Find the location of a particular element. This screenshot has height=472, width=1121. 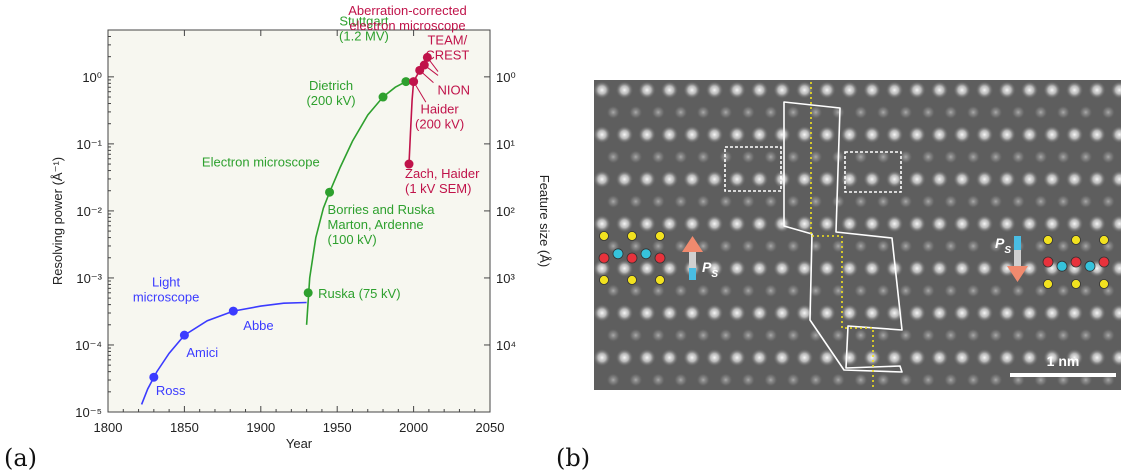

x-tick-label: 1900 is located at coordinates (260, 427).